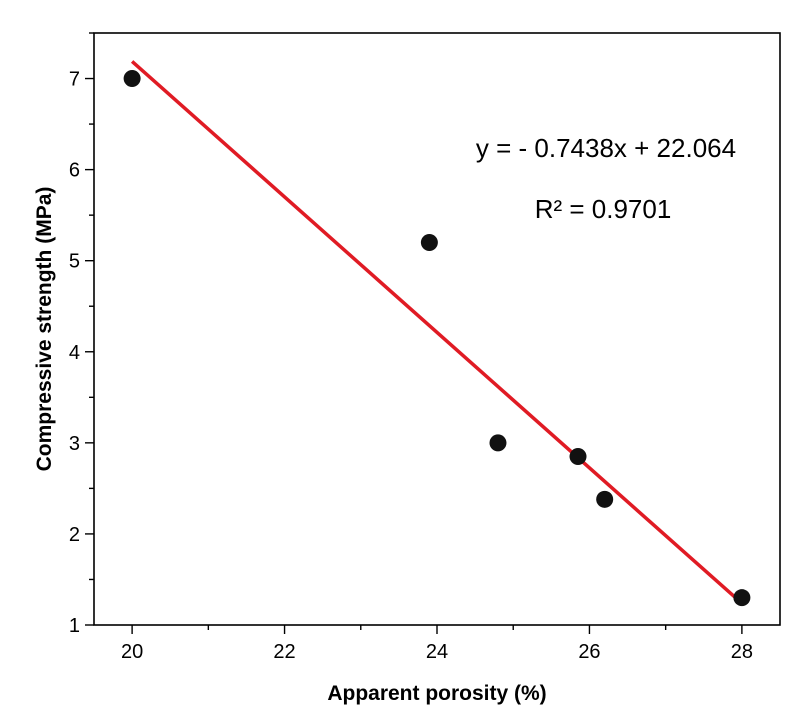 The image size is (800, 722). I want to click on x-axis-ticks: 20 22 24 26 28, so click(437, 644).